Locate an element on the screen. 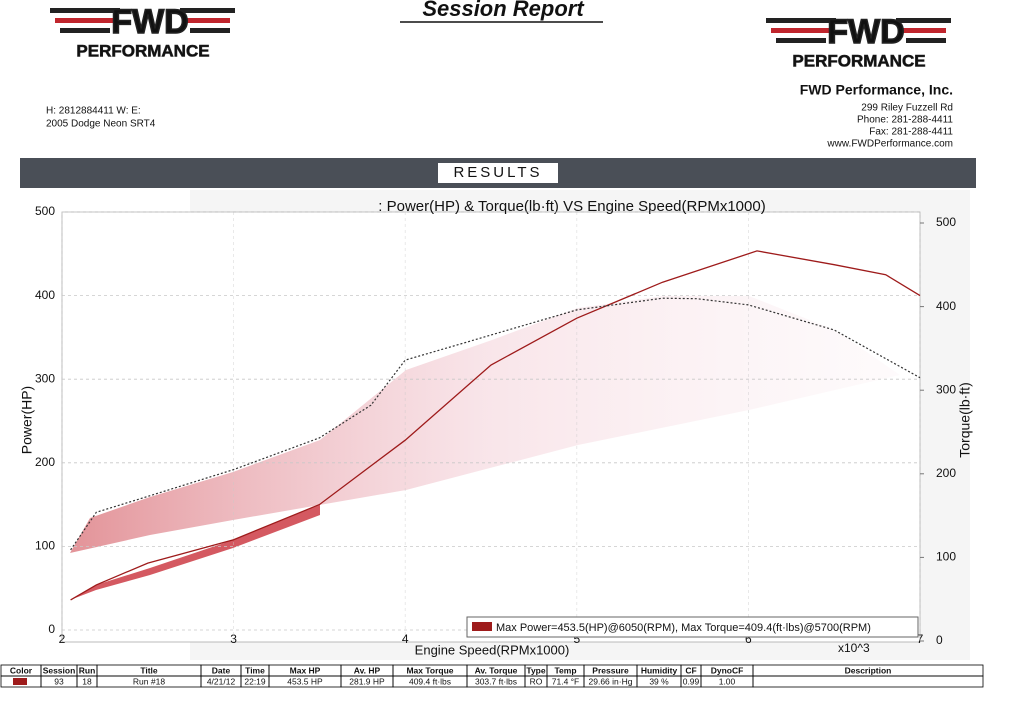 Image resolution: width=1024 pixels, height=702 pixels. y2-tick-label: 100 is located at coordinates (946, 557).